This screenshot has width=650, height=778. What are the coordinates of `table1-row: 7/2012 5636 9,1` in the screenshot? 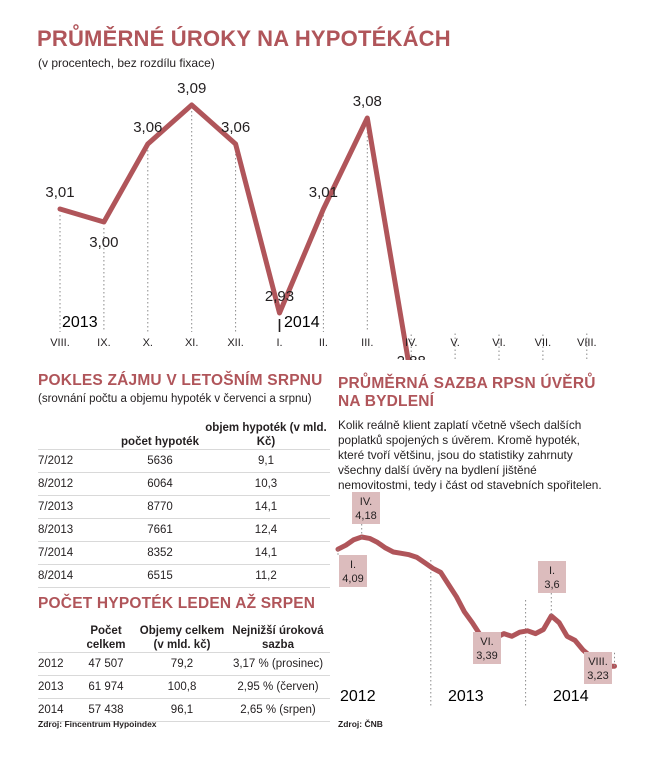 It's located at (184, 461).